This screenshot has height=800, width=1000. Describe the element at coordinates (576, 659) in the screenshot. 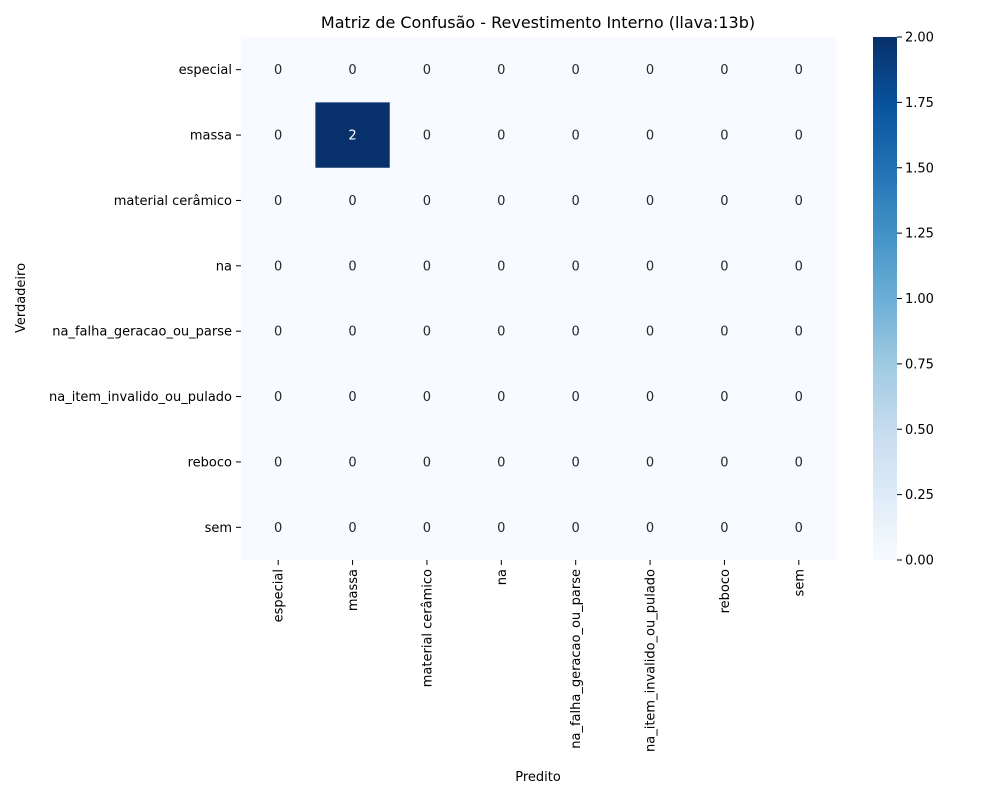

I see `x-tick-label: na_falha_geracao_ou_parse` at that location.